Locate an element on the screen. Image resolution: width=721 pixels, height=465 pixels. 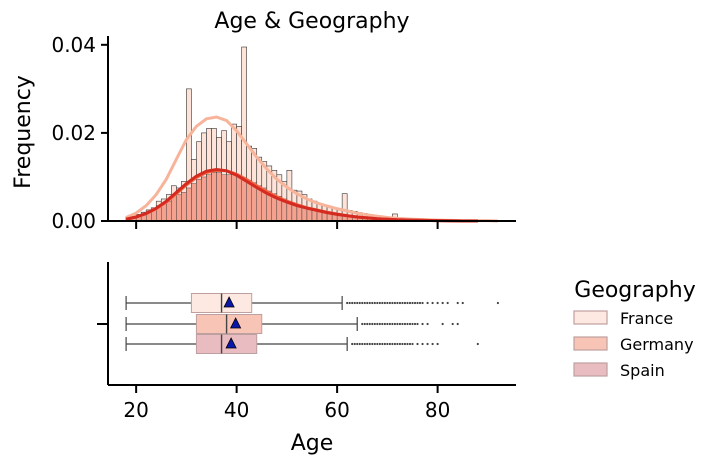
box-iqr is located at coordinates (226, 344).